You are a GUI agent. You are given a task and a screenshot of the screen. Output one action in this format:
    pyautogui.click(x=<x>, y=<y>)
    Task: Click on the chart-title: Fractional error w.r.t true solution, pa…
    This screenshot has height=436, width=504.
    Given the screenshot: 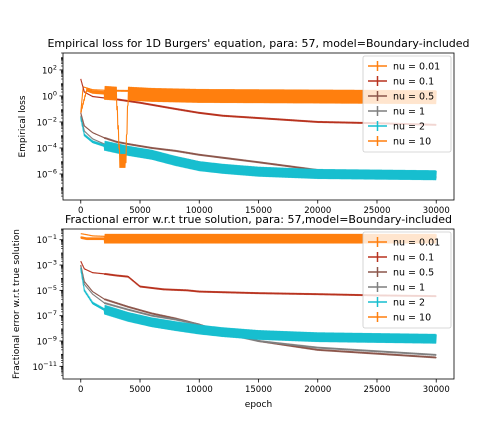 What is the action you would take?
    pyautogui.click(x=258, y=219)
    